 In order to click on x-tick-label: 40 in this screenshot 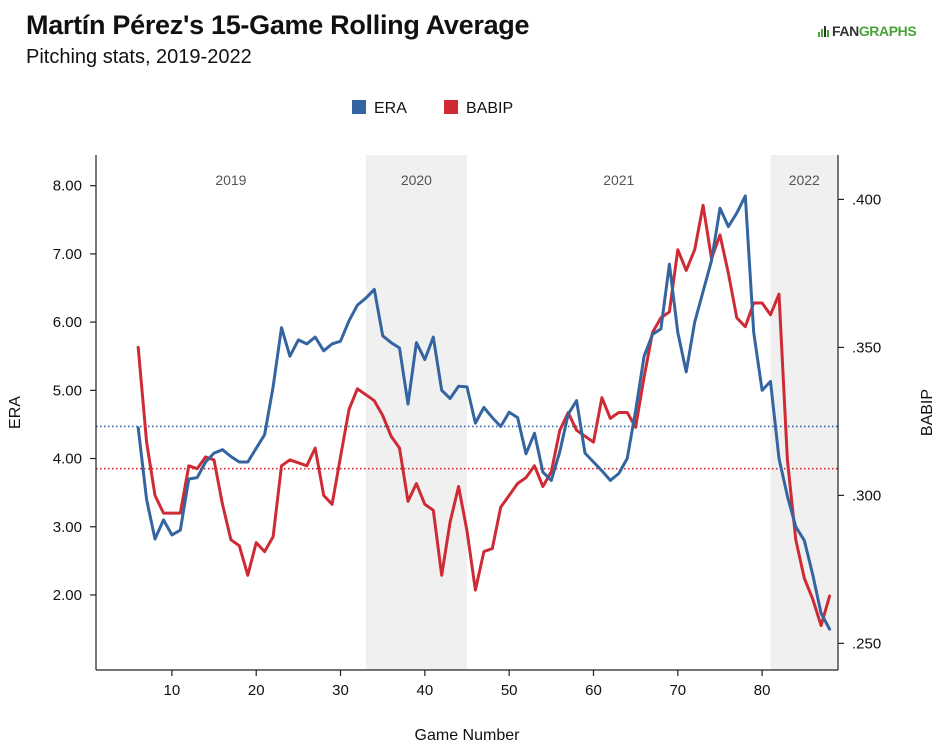, I will do `click(424, 690)`.